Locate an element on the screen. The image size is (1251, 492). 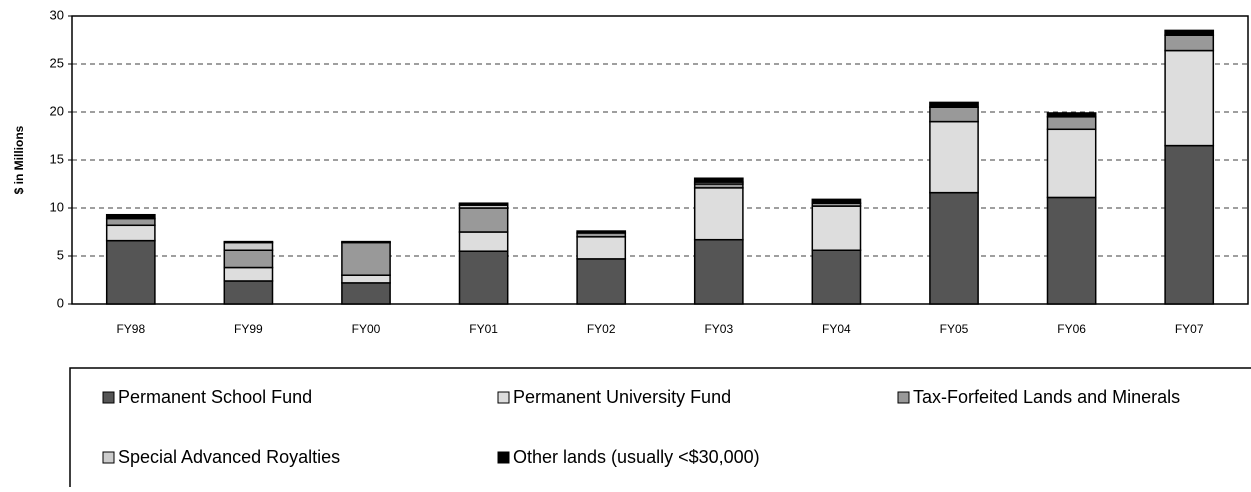
x-tick-label: FY06 is located at coordinates (1071, 329).